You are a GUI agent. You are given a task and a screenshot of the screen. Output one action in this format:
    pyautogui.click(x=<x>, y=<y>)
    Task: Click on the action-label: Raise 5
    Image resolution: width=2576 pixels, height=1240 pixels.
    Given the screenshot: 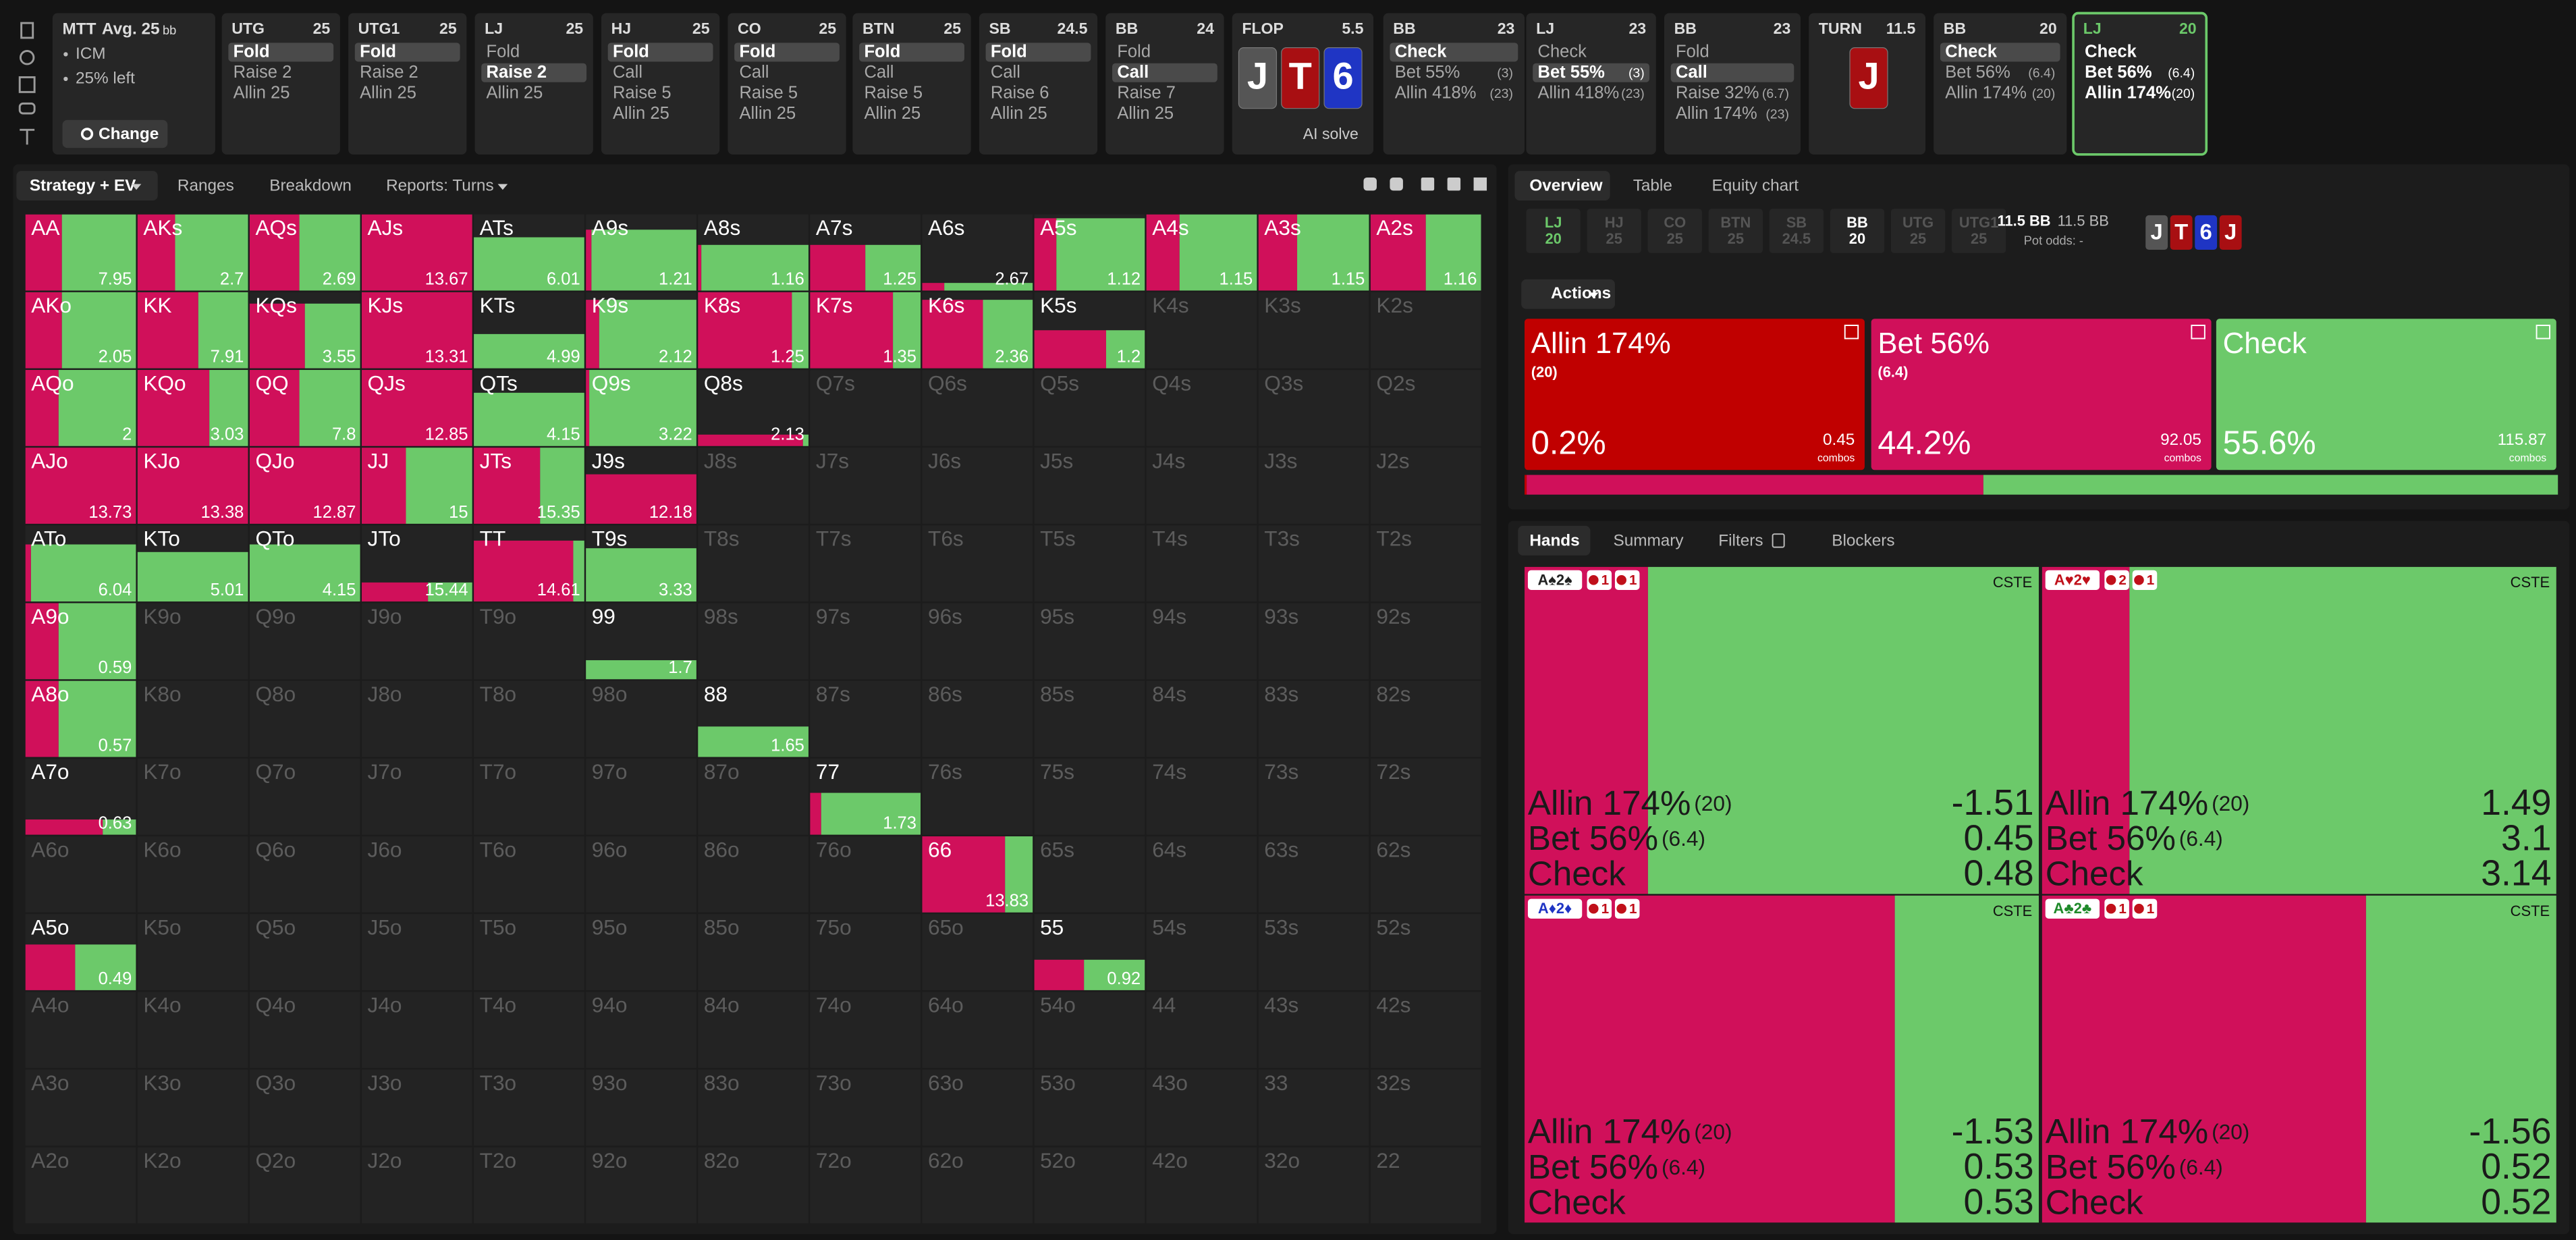 What is the action you would take?
    pyautogui.click(x=768, y=93)
    